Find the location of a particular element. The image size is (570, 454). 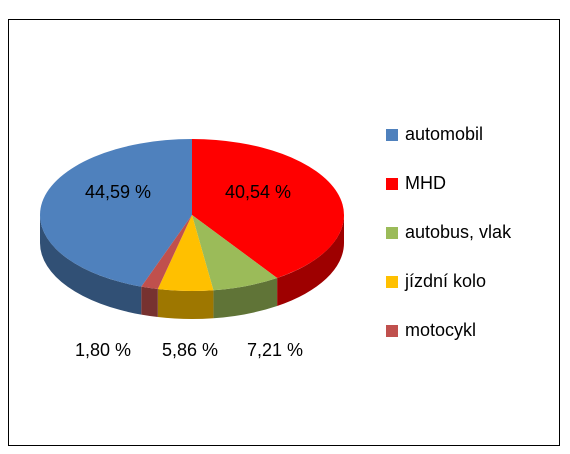

data-label: 40,54 % is located at coordinates (258, 192).